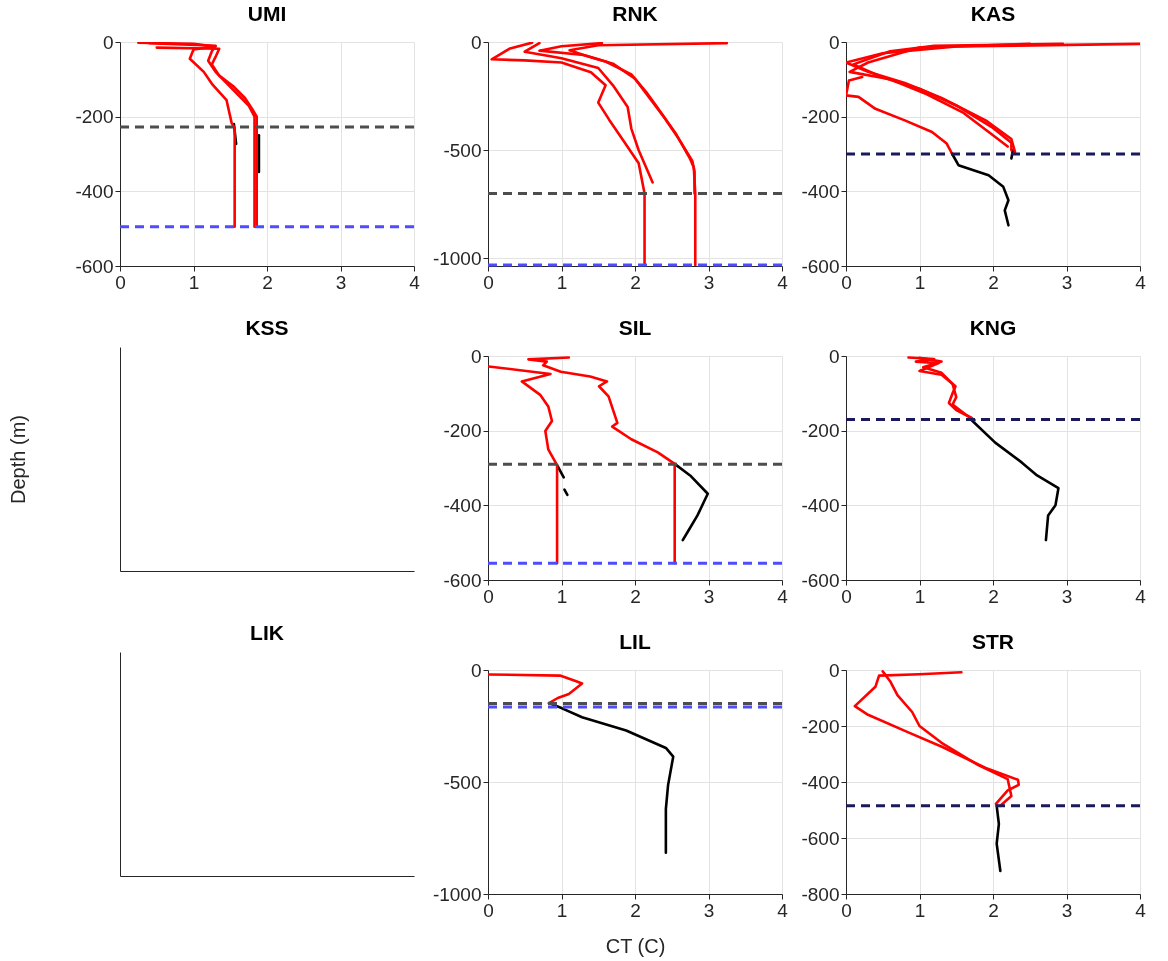  Describe the element at coordinates (820, 894) in the screenshot. I see `y-tick-label: -800` at that location.